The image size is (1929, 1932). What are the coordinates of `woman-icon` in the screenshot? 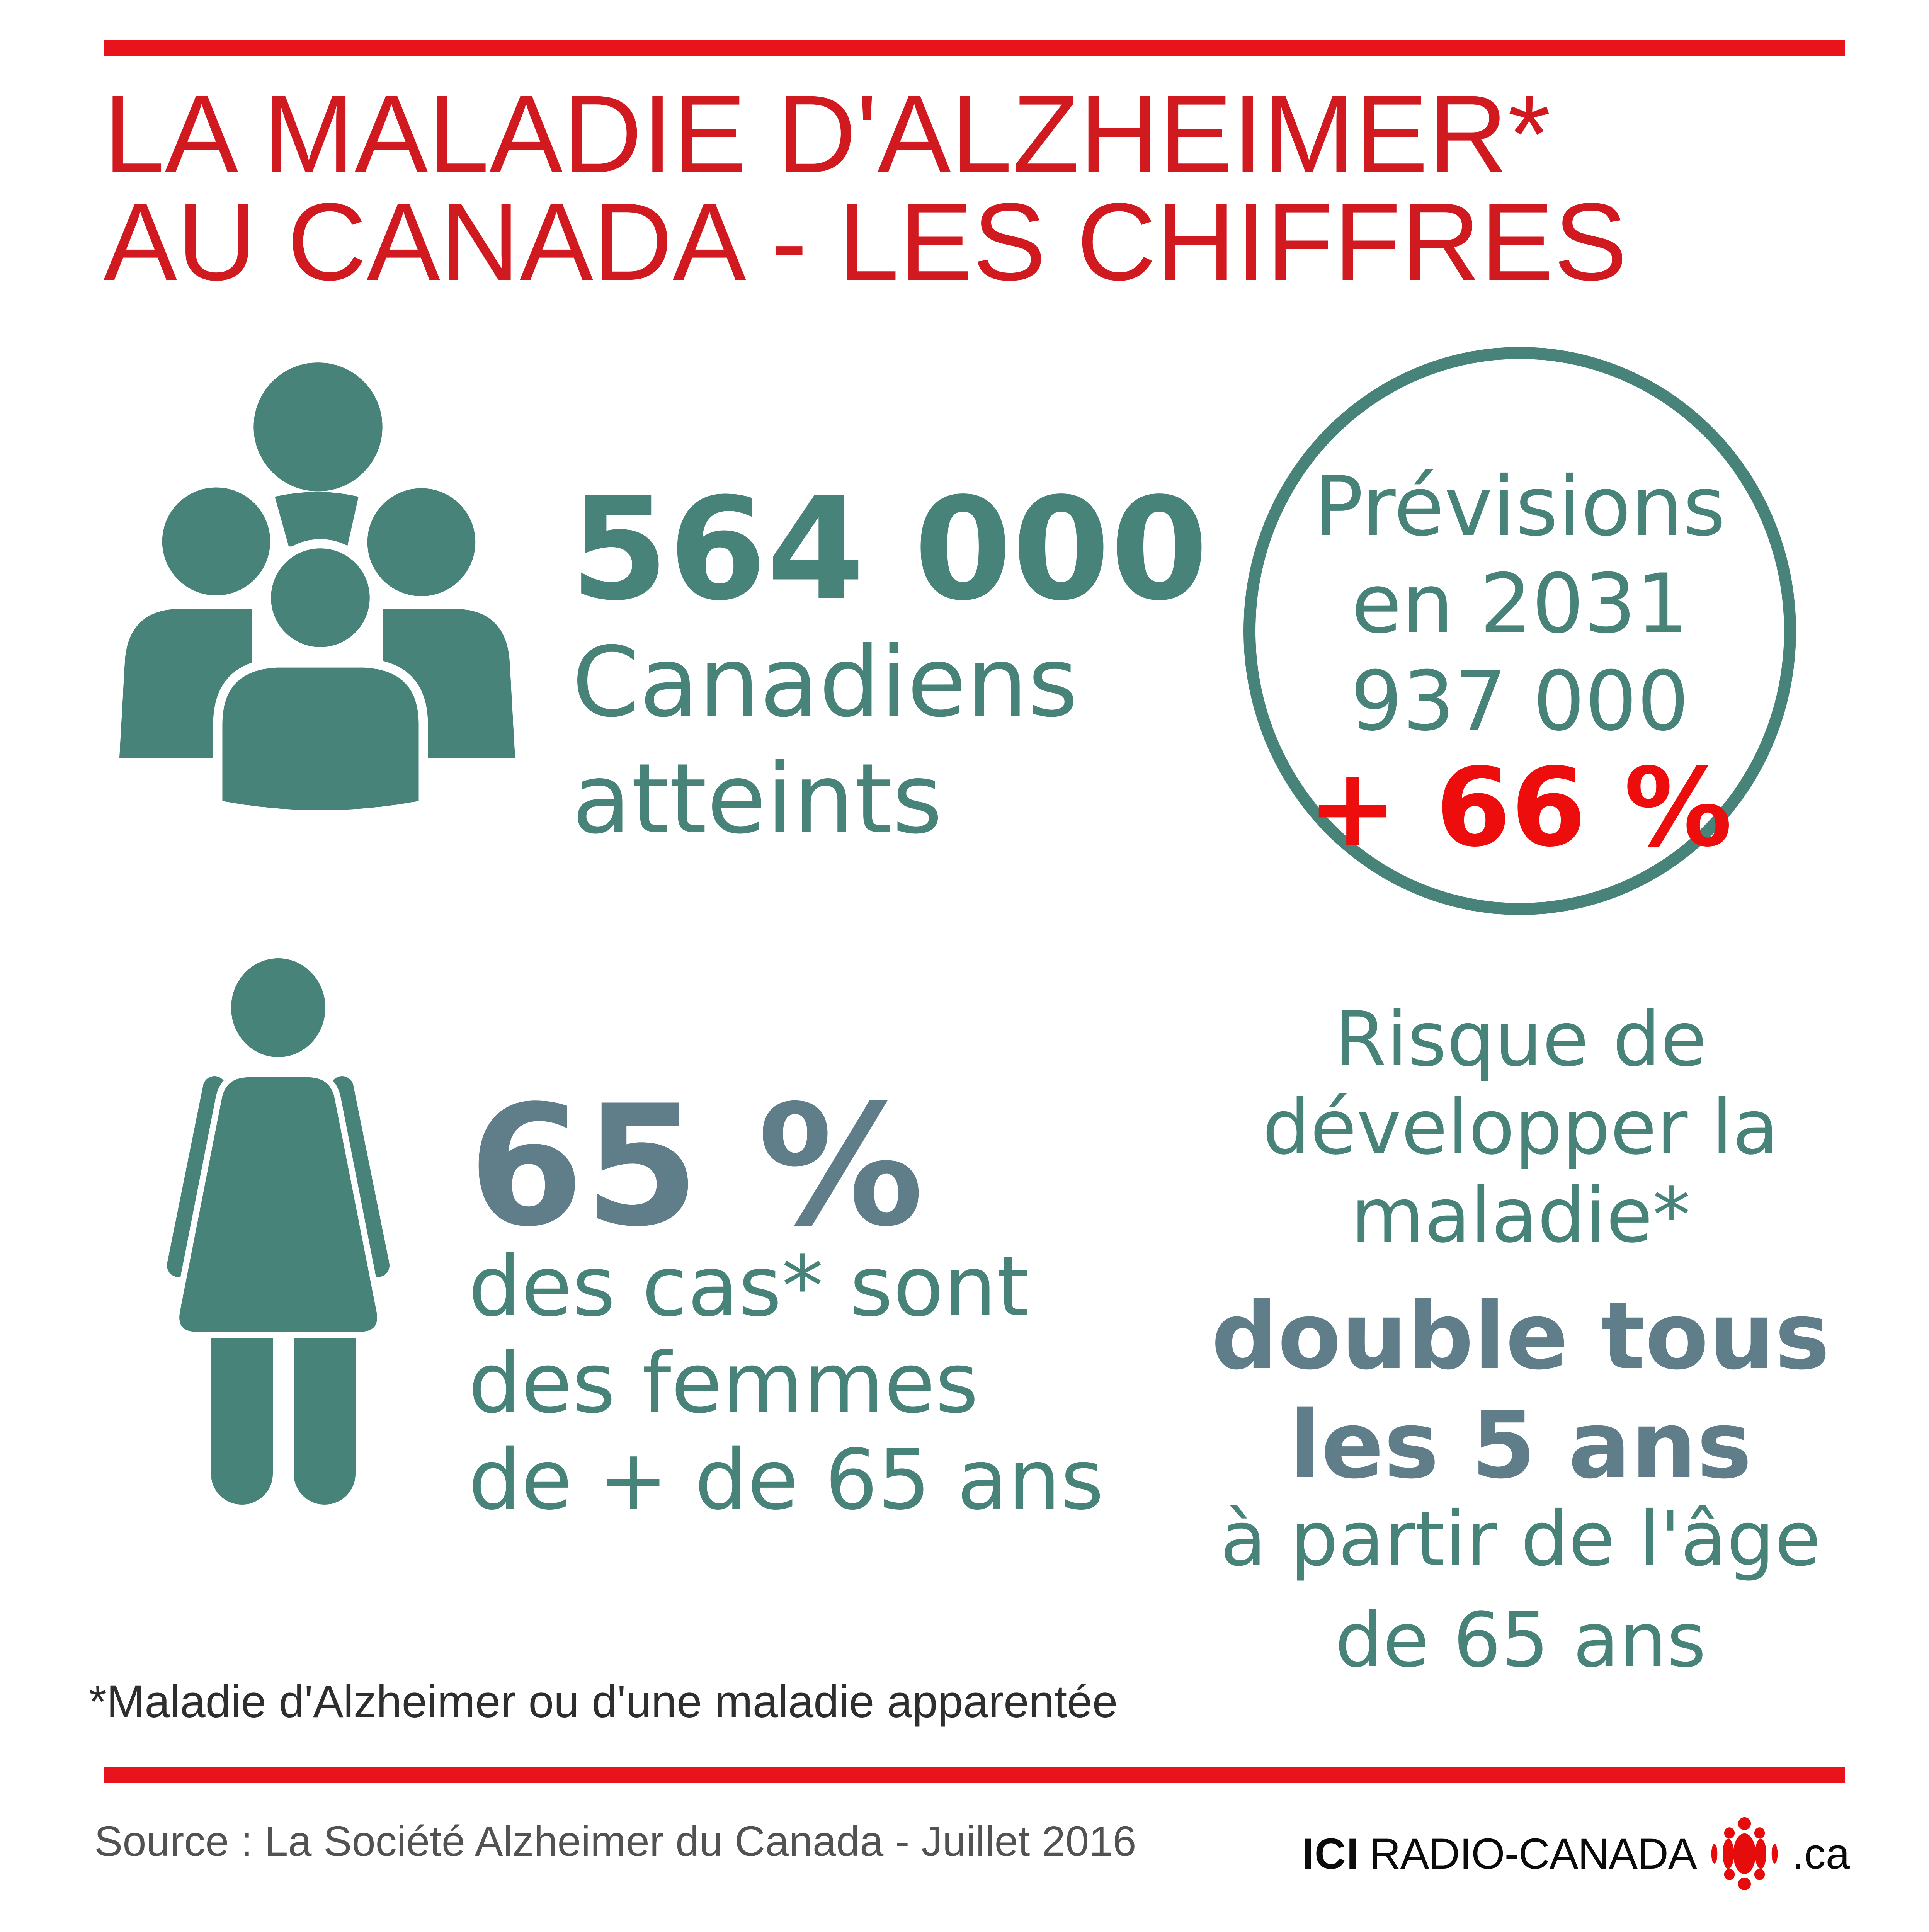 It's located at (280, 1233).